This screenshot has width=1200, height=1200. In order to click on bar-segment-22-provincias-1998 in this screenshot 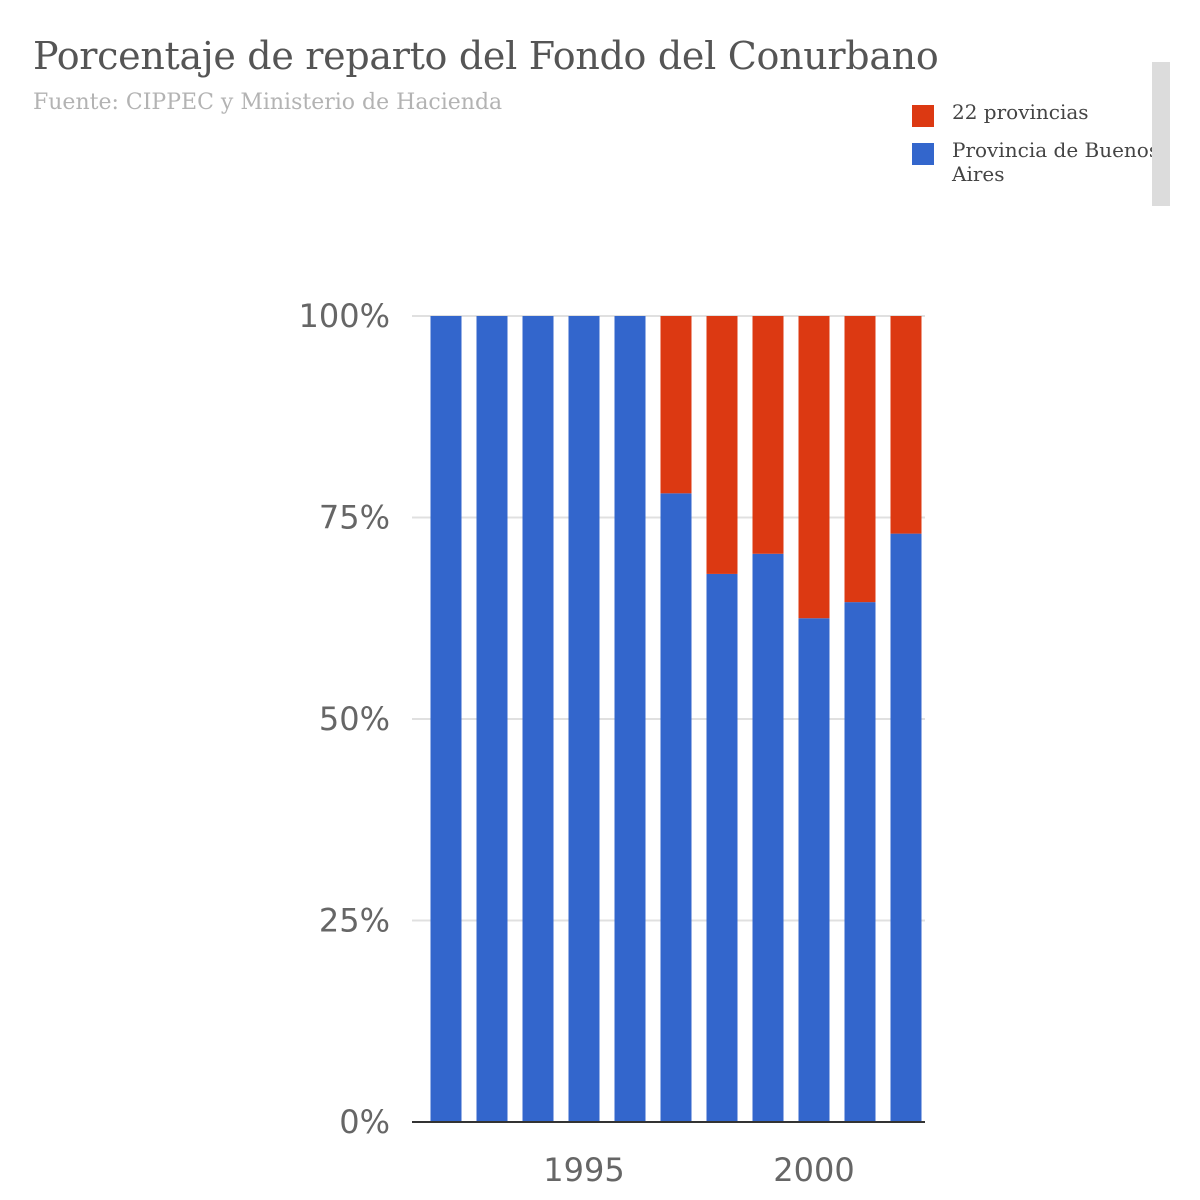, I will do `click(722, 445)`.